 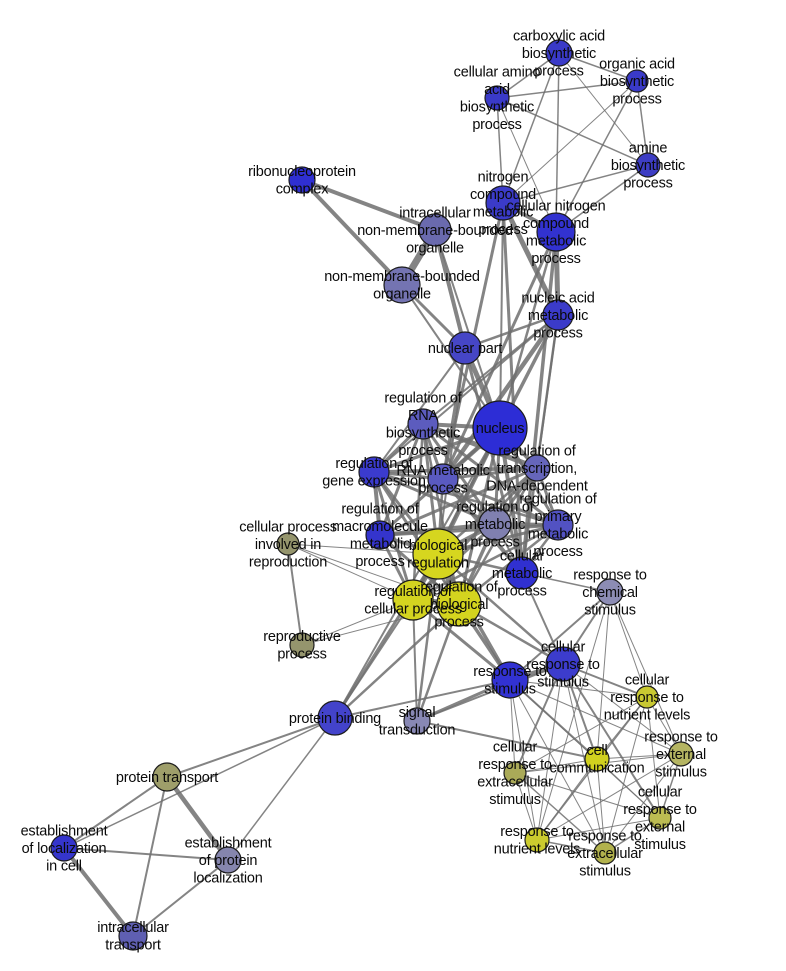 I want to click on edge-cres-rexs, so click(x=560, y=813).